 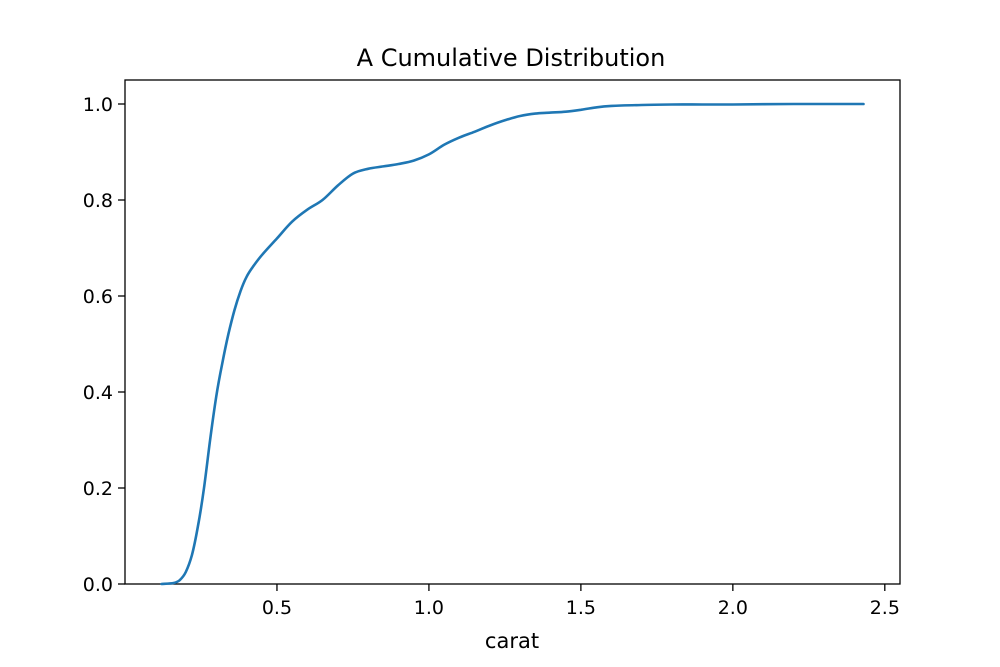 I want to click on y-tick-label: 0.6, so click(x=98, y=297).